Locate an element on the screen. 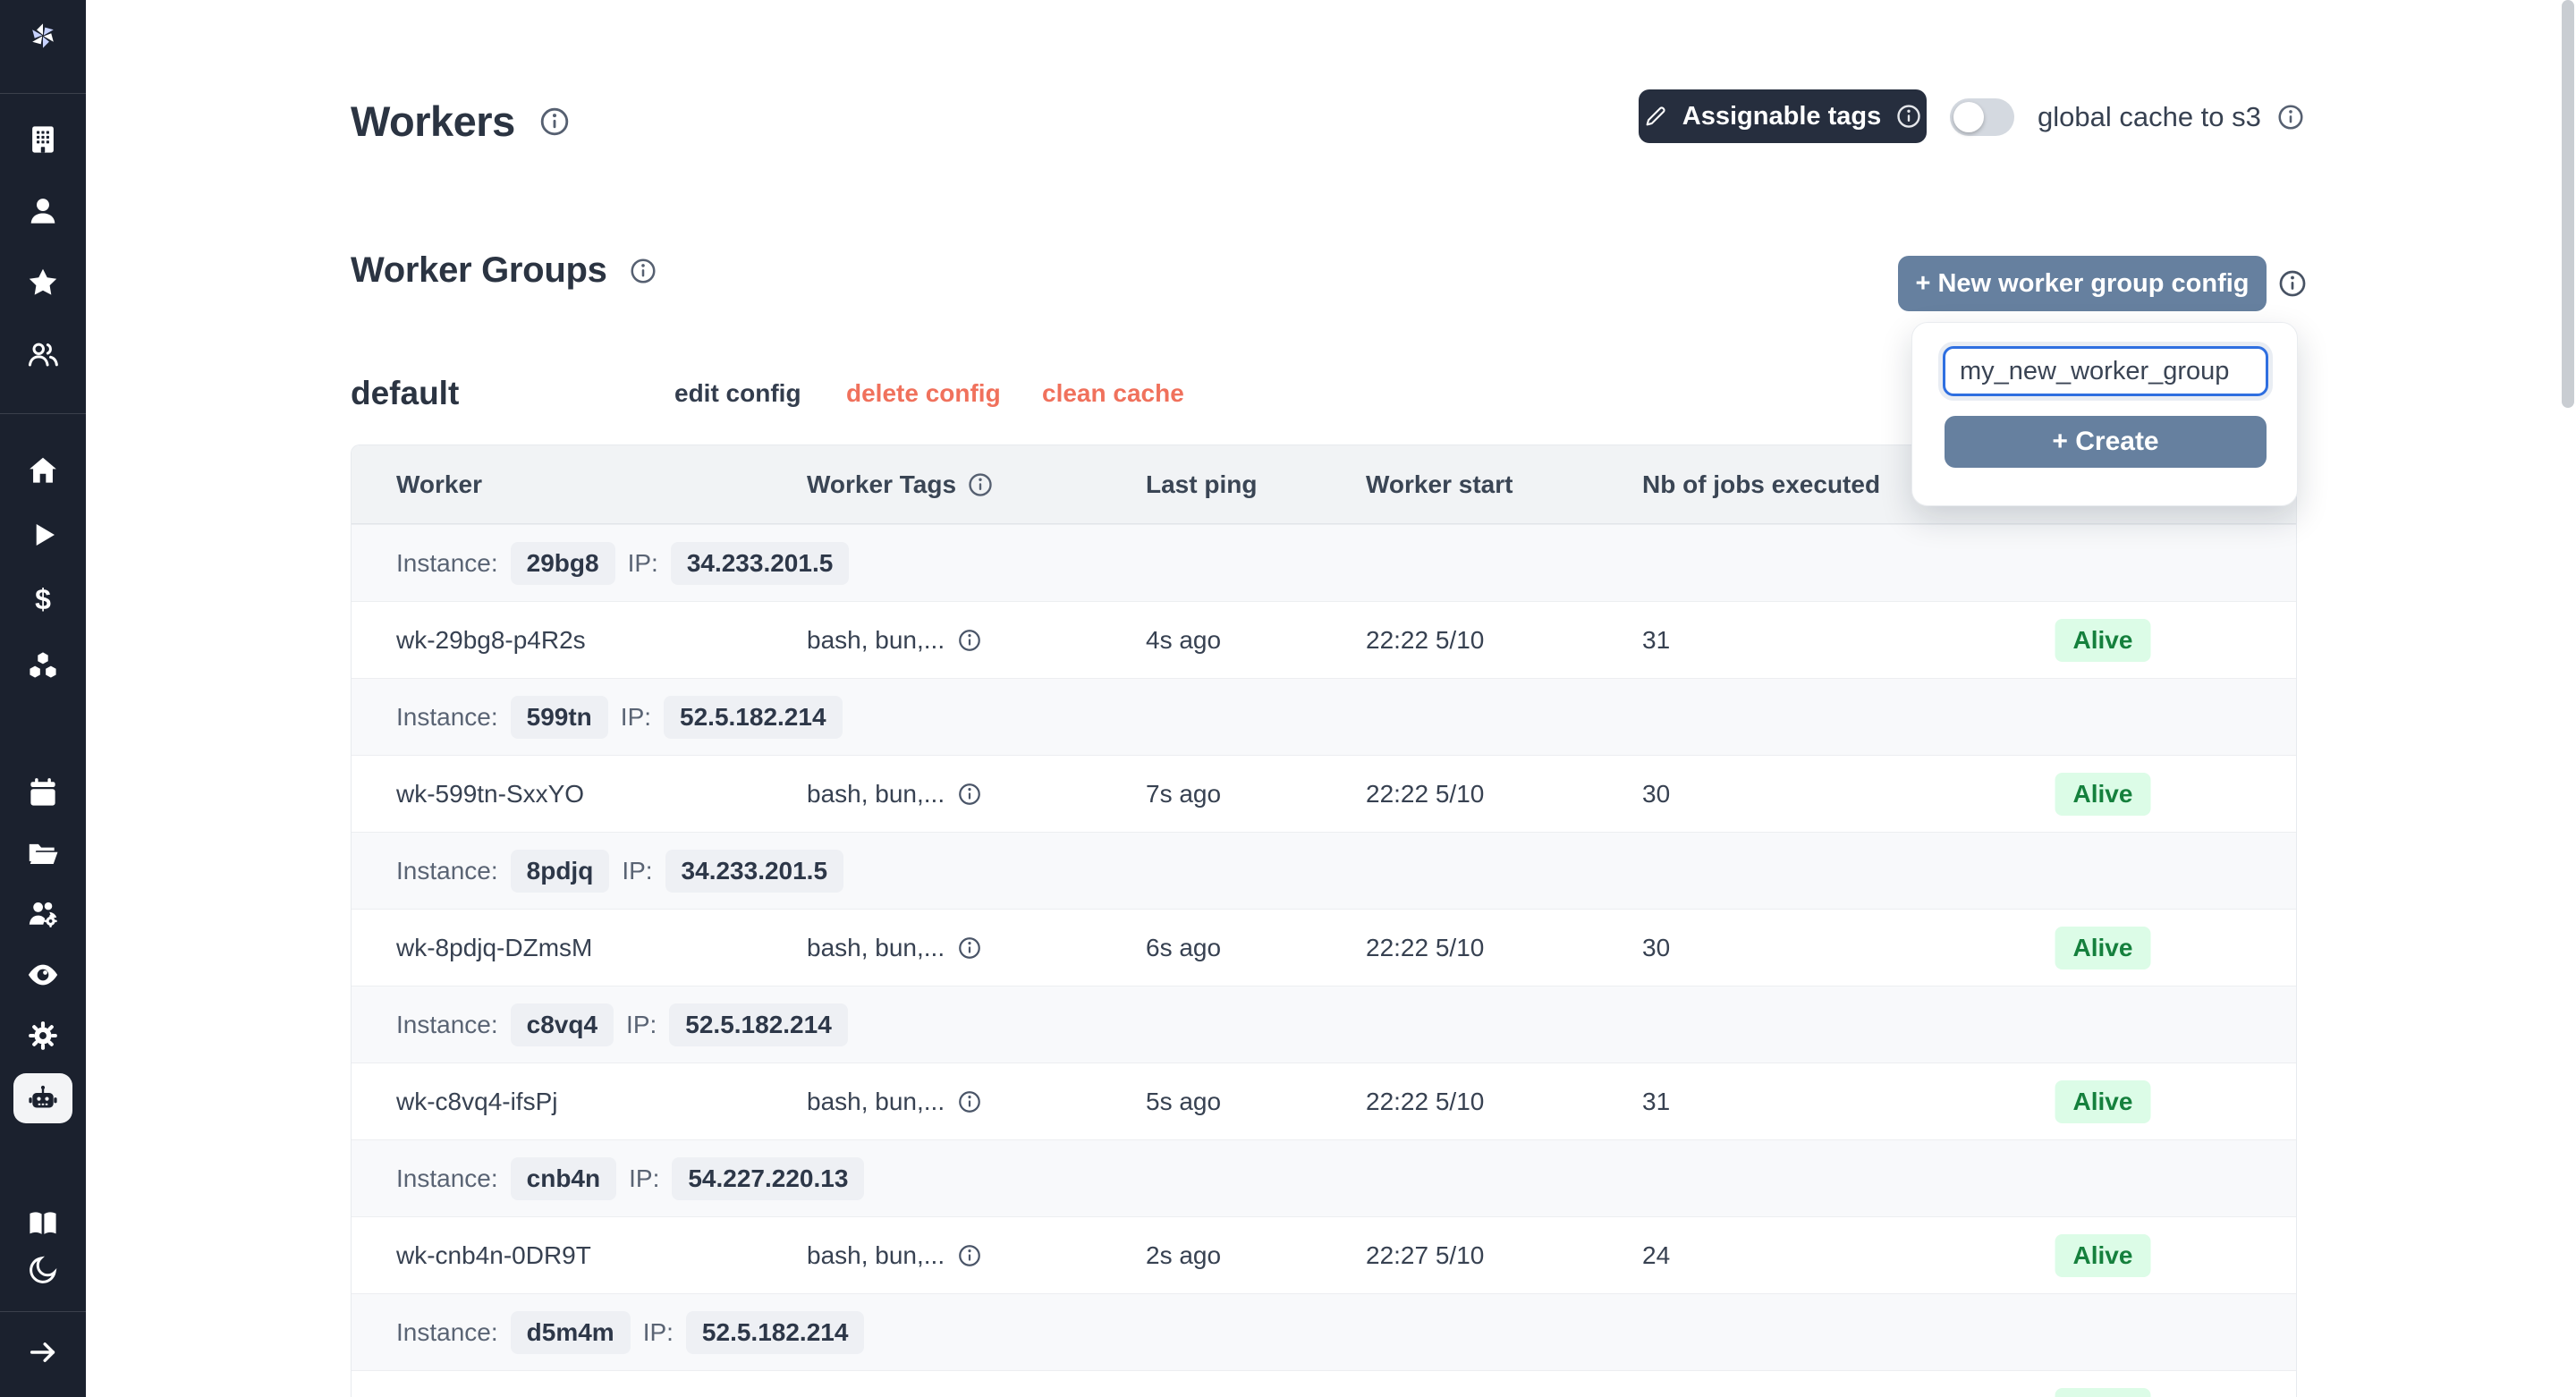 The width and height of the screenshot is (2576, 1397). global-cache-info-icon is located at coordinates (2290, 117).